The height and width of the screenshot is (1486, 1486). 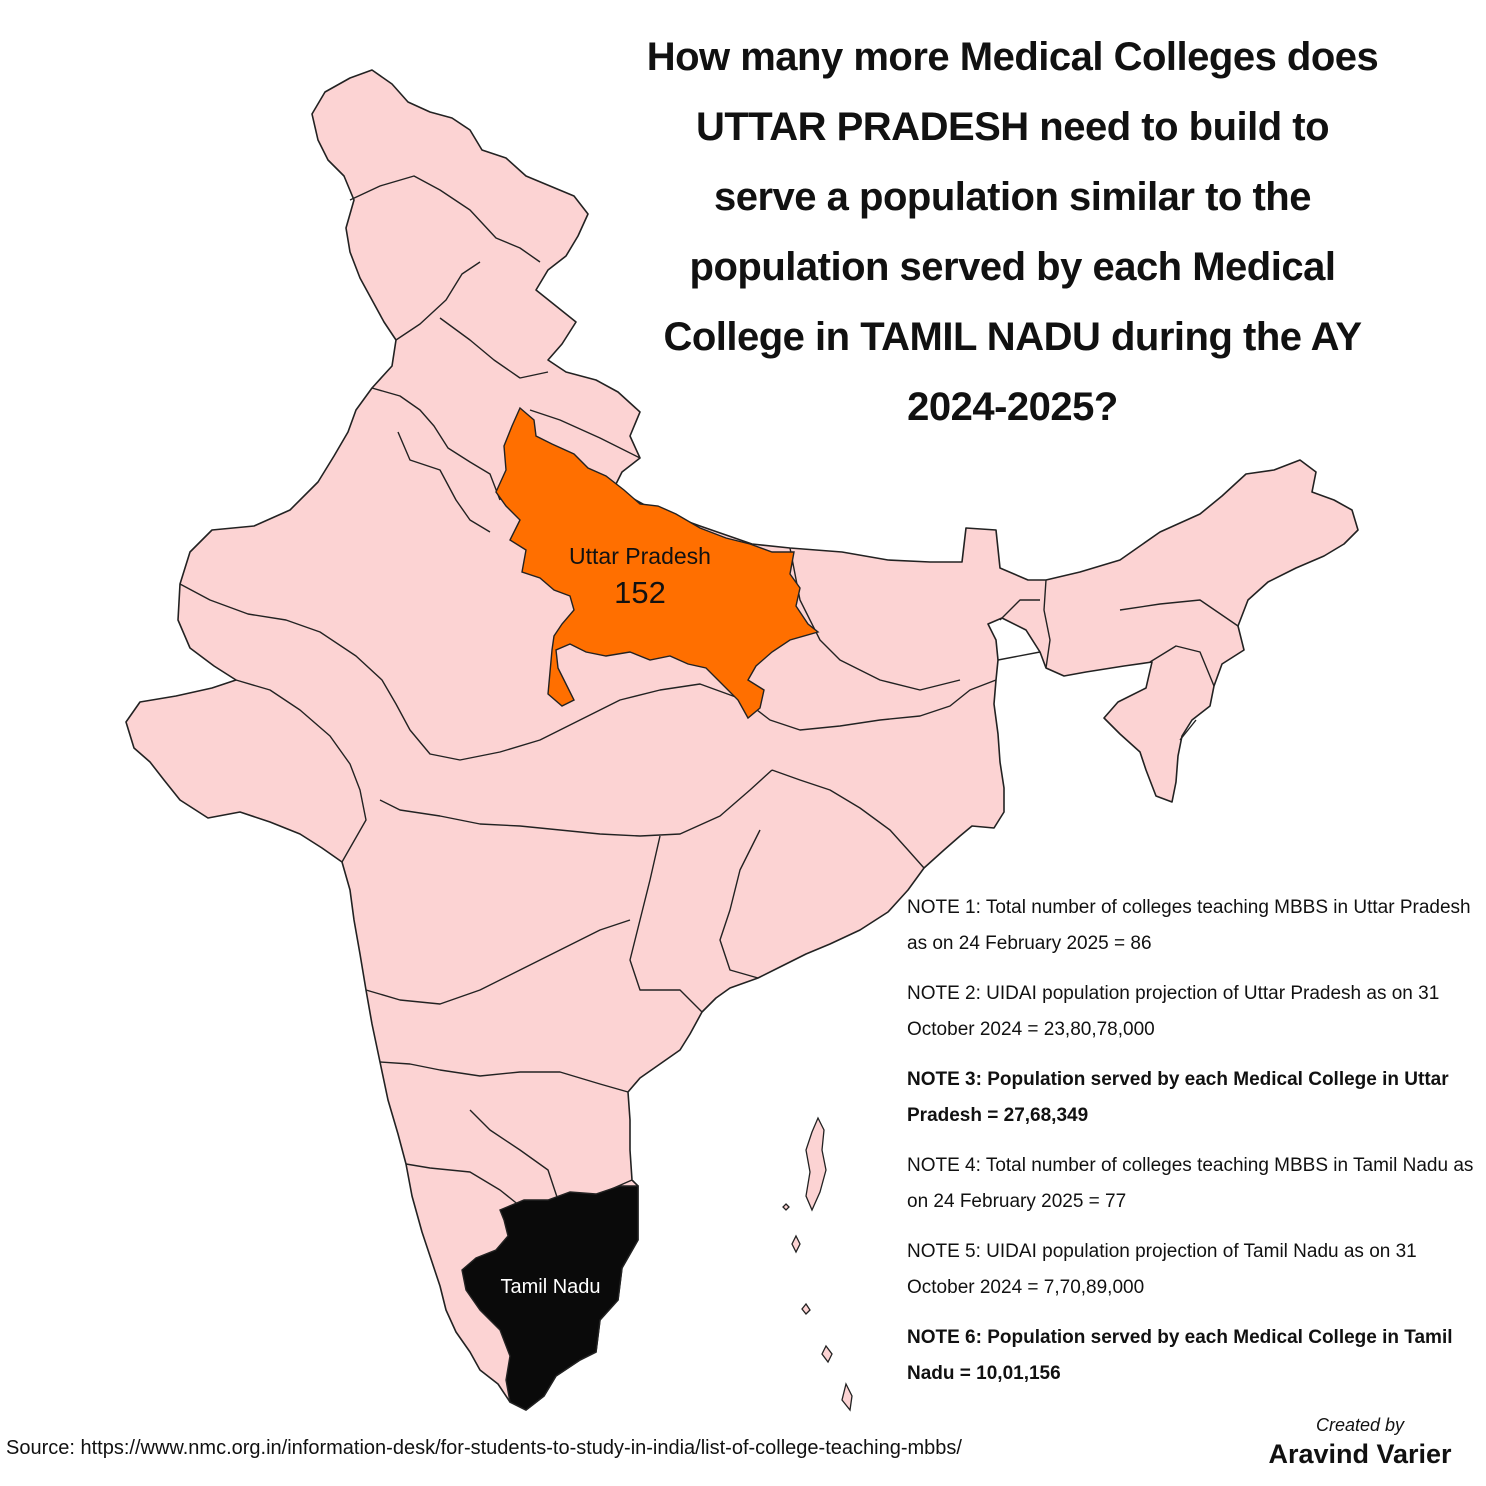 I want to click on credit-label: Created by, so click(x=1360, y=1425).